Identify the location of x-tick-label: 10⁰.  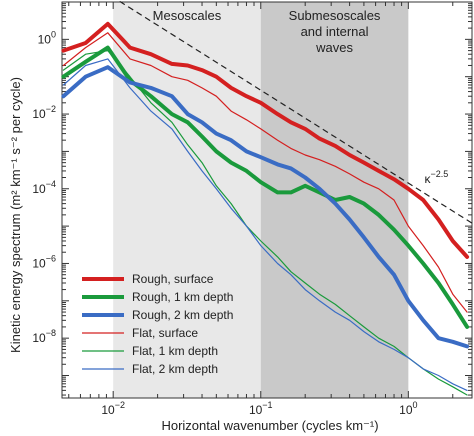
(408, 408).